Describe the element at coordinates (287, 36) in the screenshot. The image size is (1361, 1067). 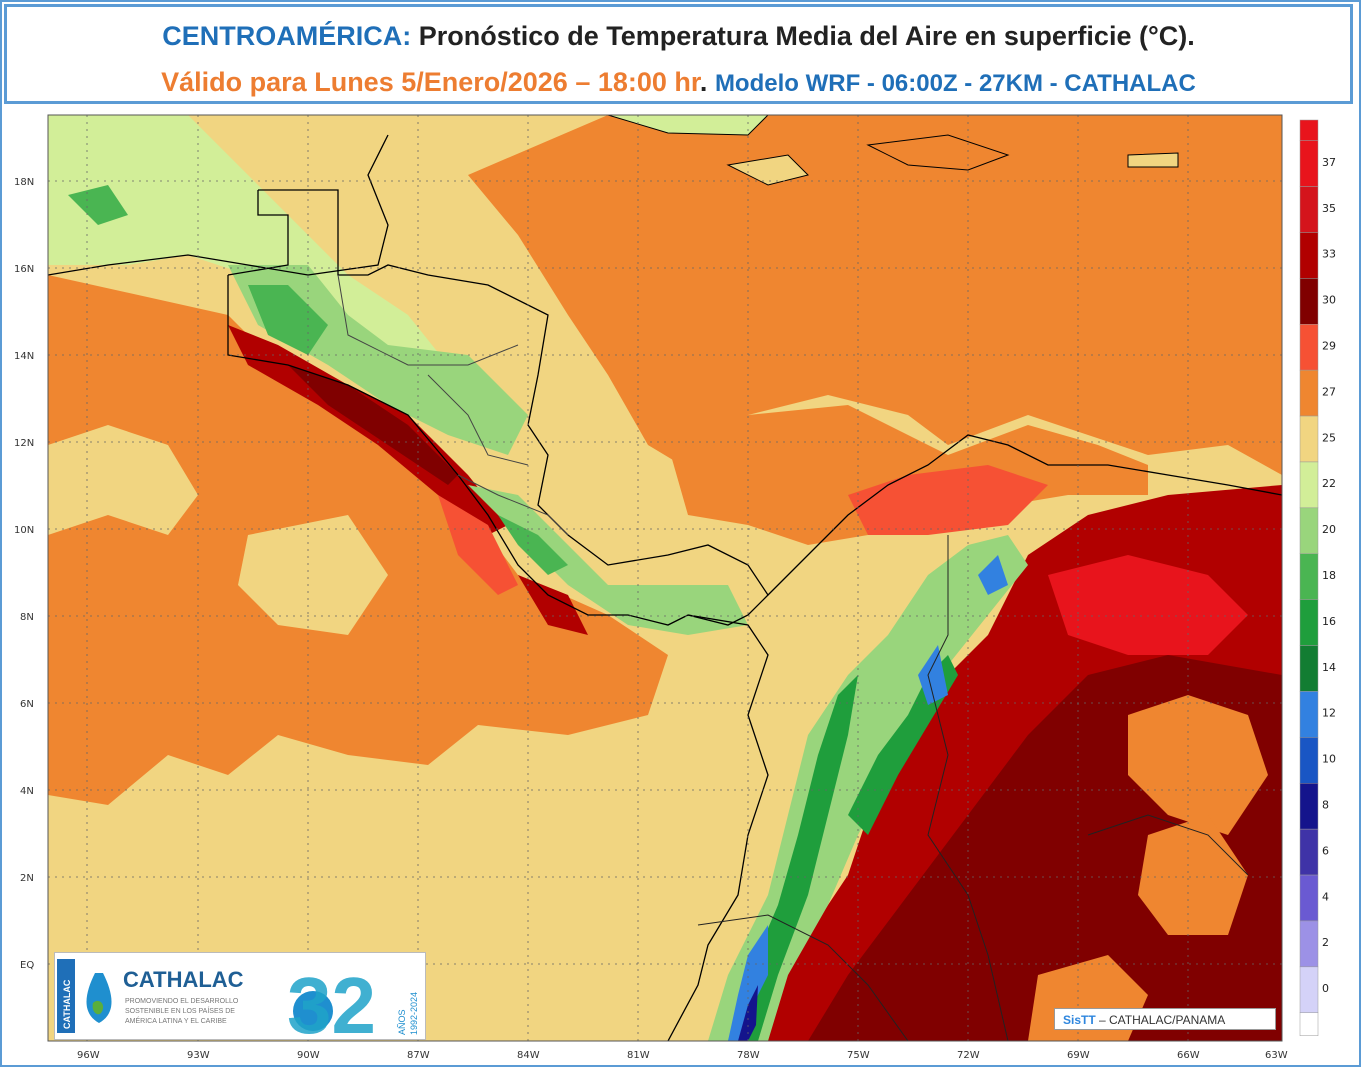
I see `title-region: CENTROAMÉRICA:` at that location.